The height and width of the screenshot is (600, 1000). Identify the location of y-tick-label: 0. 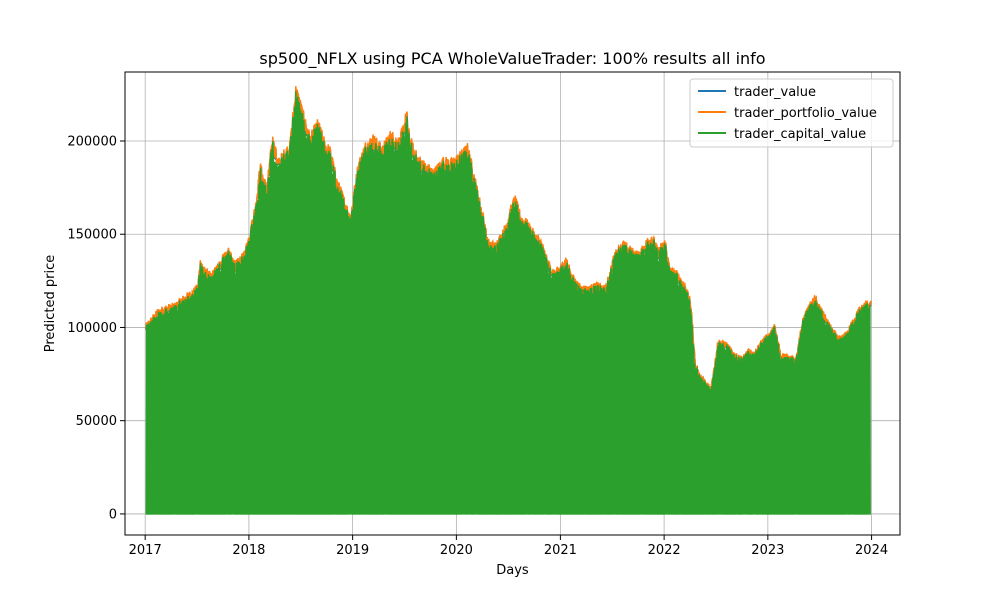
(113, 514).